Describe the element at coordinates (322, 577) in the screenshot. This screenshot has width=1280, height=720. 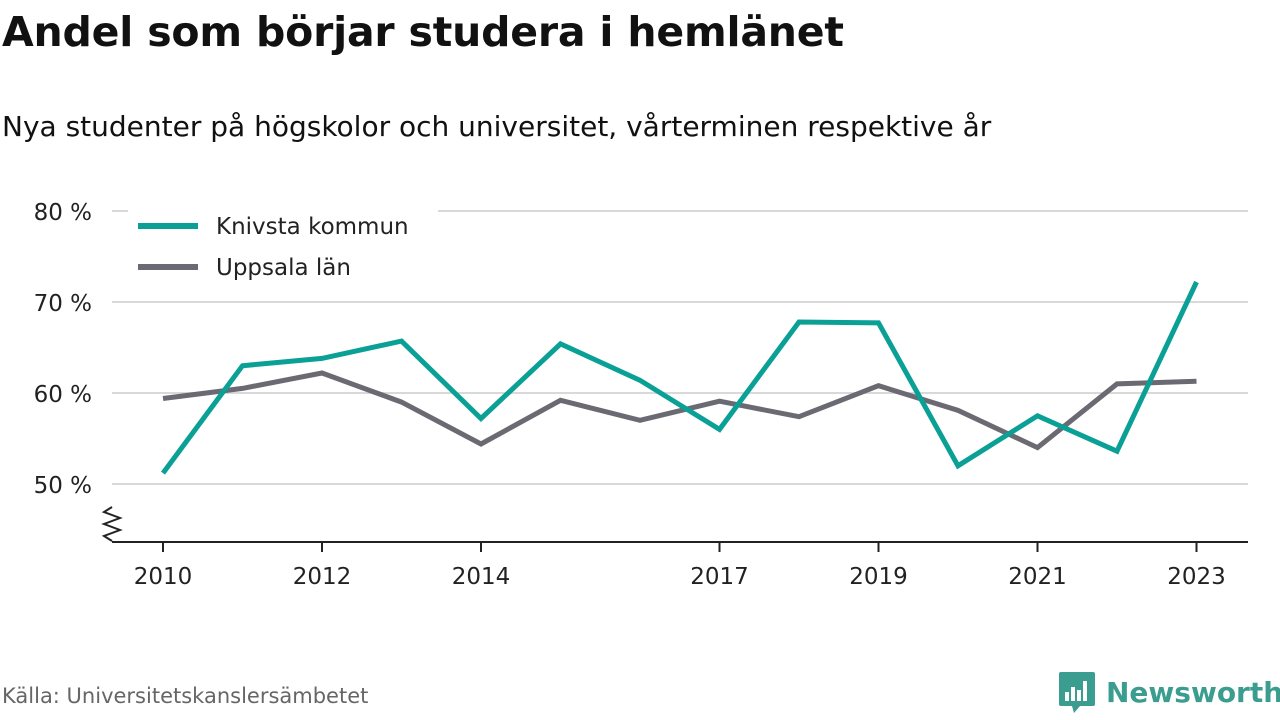
I see `x-tick-label: 2012` at that location.